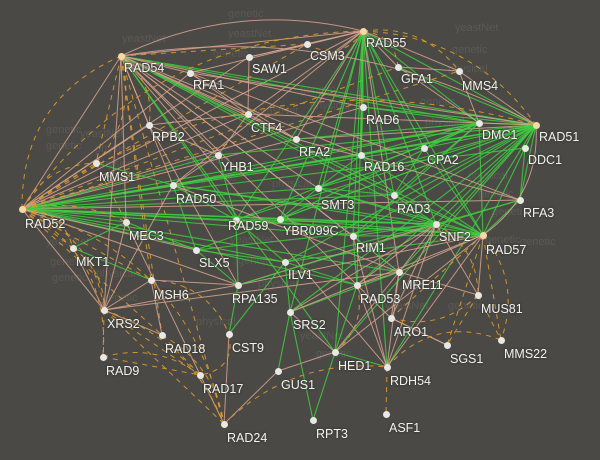  I want to click on node-label-rad17: RAD17, so click(223, 389).